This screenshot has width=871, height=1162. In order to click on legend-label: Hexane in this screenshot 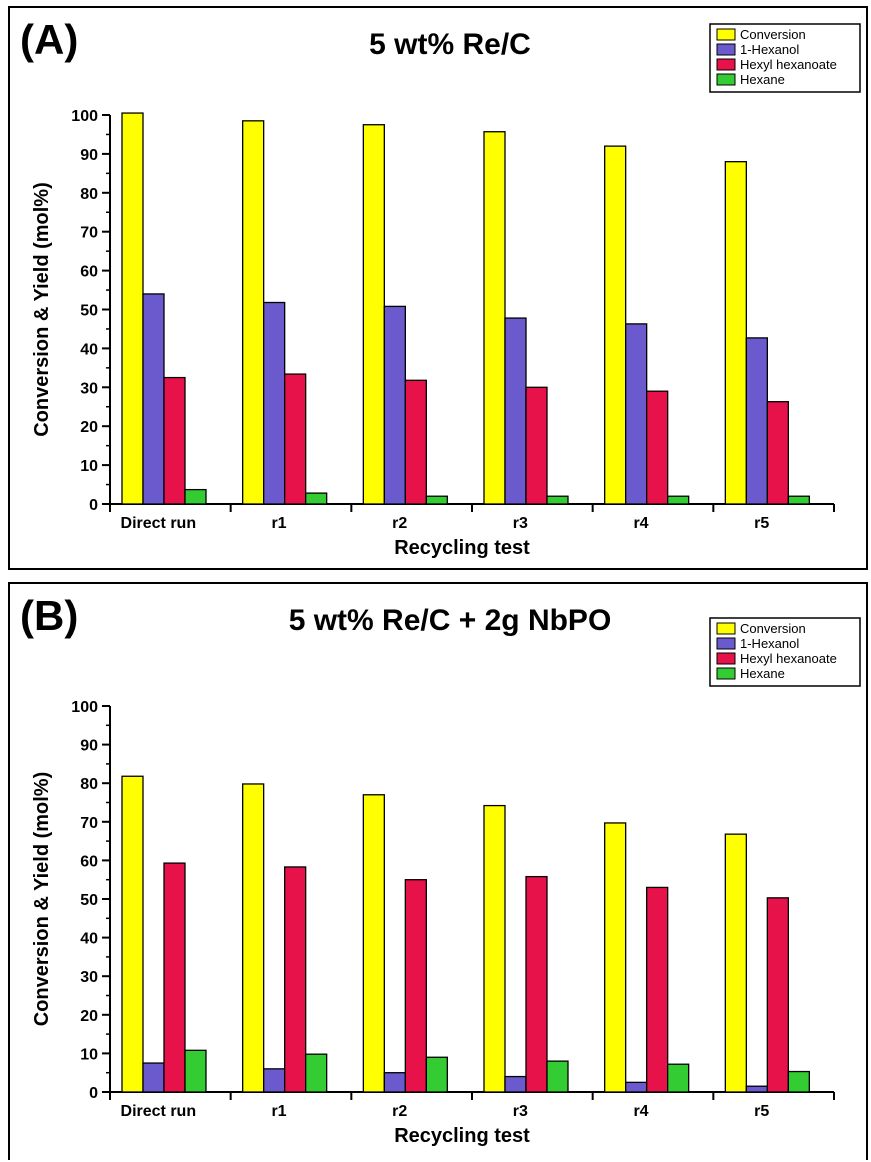, I will do `click(762, 79)`.